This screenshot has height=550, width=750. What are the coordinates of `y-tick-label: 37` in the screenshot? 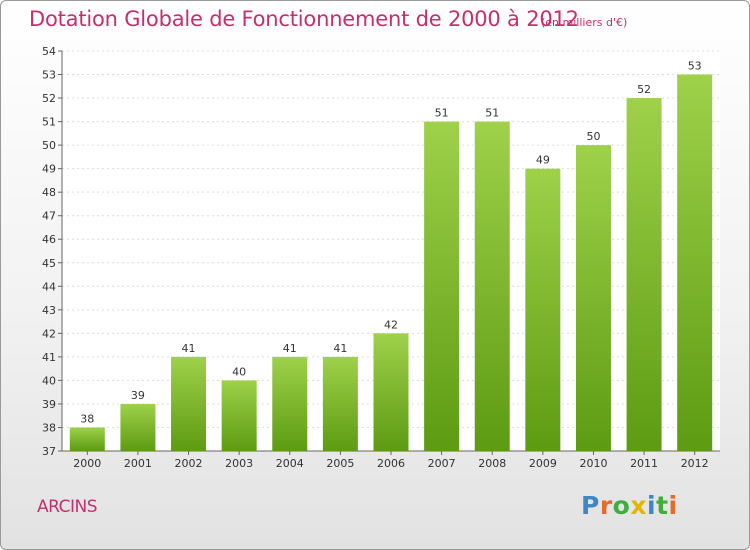 It's located at (49, 451).